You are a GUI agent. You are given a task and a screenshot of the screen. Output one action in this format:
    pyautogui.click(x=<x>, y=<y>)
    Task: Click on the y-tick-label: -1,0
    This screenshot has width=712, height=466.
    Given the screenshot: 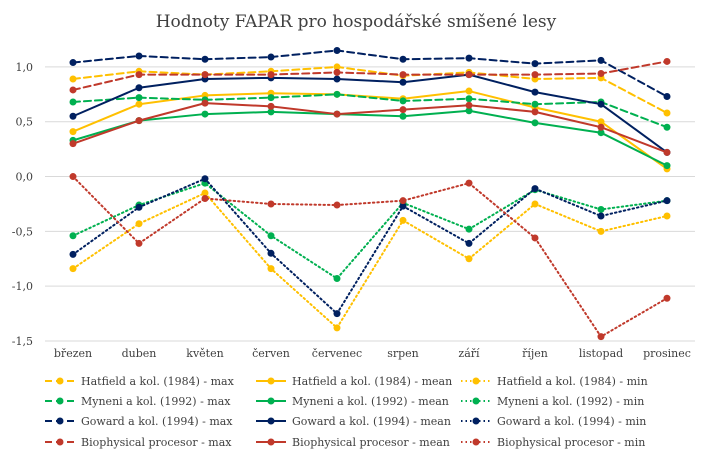 What is the action you would take?
    pyautogui.click(x=22, y=286)
    